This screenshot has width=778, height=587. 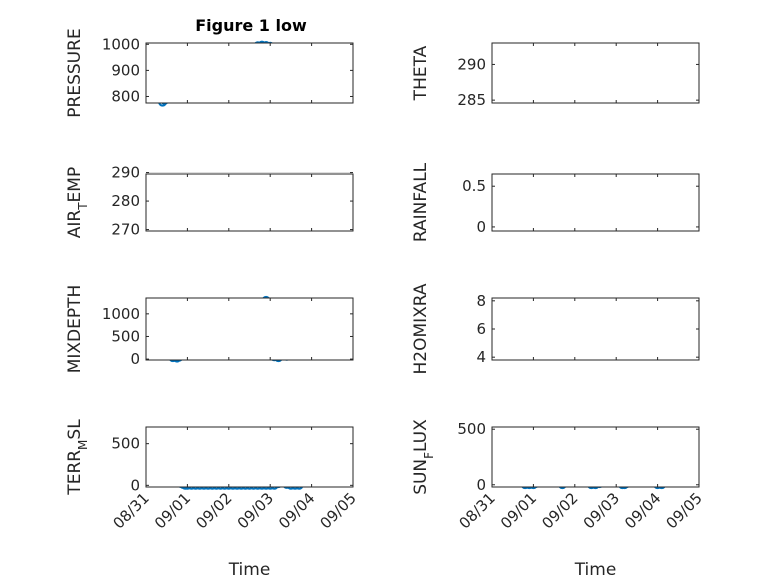 What do you see at coordinates (481, 357) in the screenshot?
I see `y-tick-label: 4` at bounding box center [481, 357].